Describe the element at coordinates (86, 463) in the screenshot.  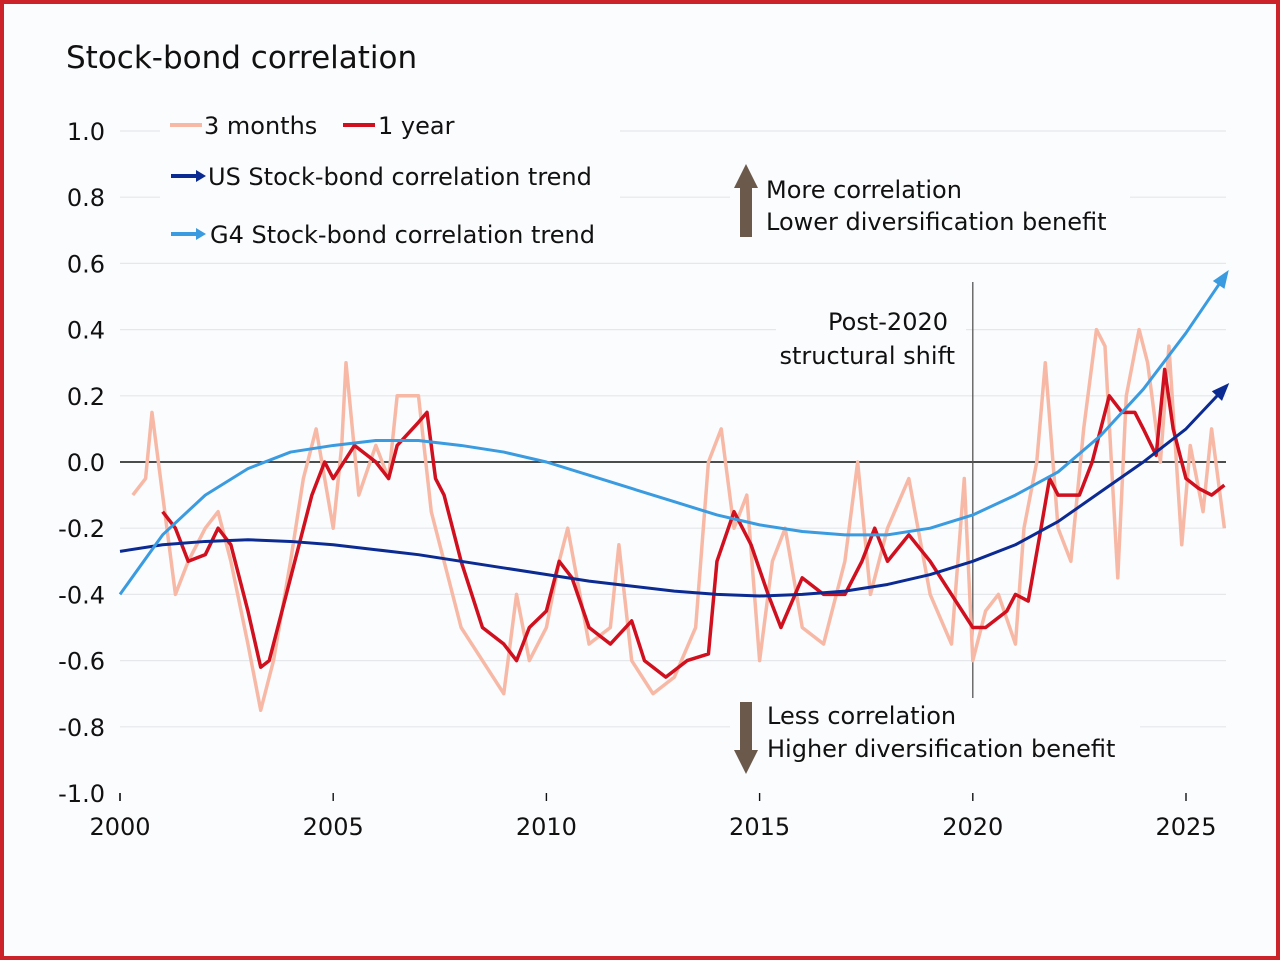
I see `y-tick-label: 0.0` at that location.